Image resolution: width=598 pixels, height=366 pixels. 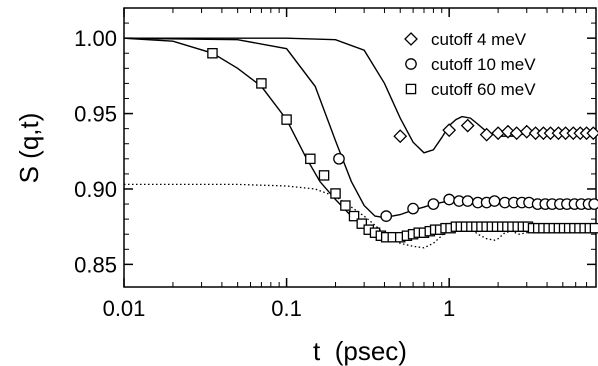 What do you see at coordinates (411, 39) in the screenshot?
I see `legend-marker-diamond` at bounding box center [411, 39].